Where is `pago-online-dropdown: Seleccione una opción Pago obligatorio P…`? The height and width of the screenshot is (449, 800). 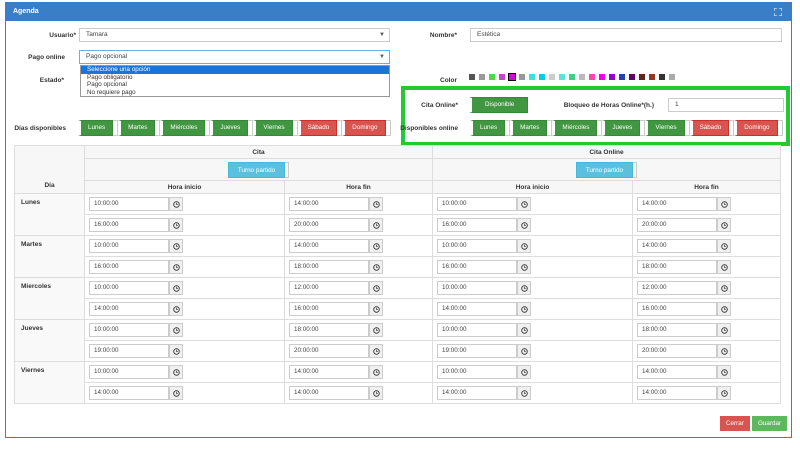
pago-online-dropdown: Seleccione una opción Pago obligatorio P… is located at coordinates (235, 81).